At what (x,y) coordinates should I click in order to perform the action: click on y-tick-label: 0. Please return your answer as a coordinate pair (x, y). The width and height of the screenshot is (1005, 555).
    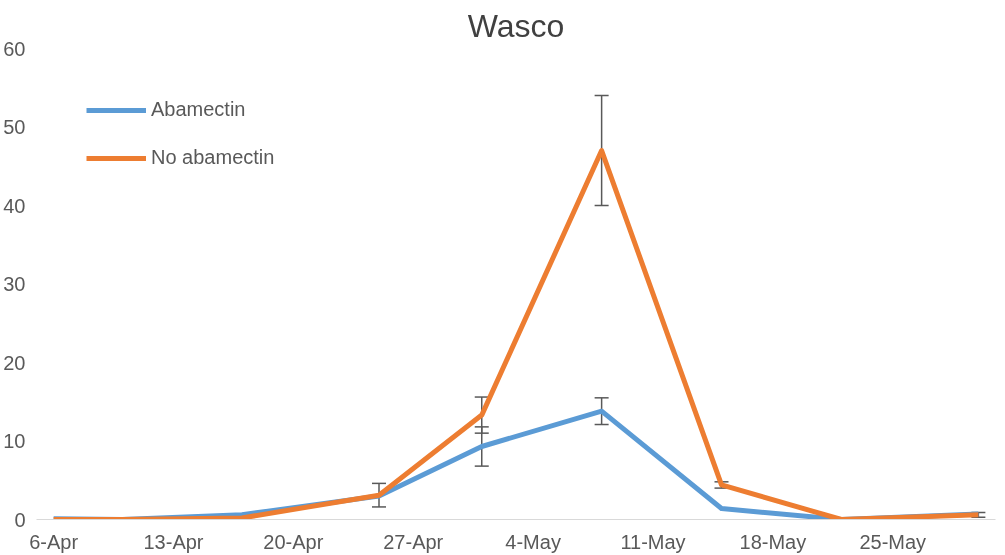
    Looking at the image, I should click on (20, 519).